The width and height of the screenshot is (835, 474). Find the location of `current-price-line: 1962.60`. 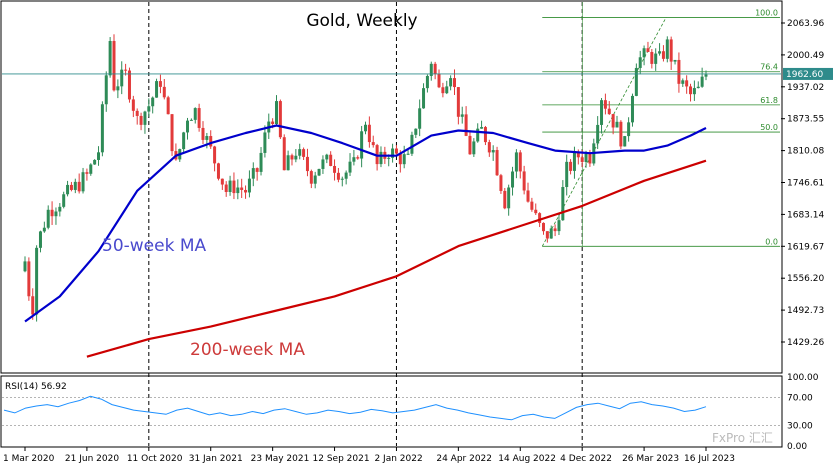

current-price-line: 1962.60 is located at coordinates (417, 73).